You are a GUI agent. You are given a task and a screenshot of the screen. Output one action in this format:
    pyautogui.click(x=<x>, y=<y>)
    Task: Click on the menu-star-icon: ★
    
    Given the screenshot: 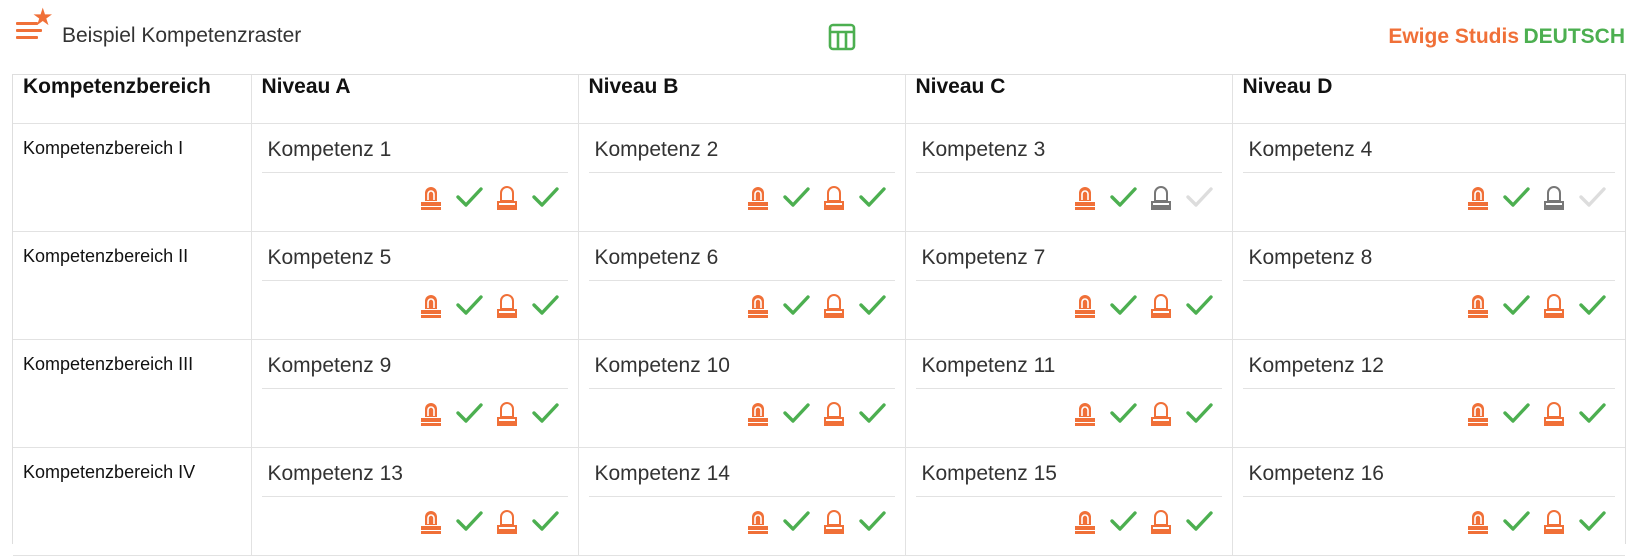 What is the action you would take?
    pyautogui.click(x=35, y=28)
    